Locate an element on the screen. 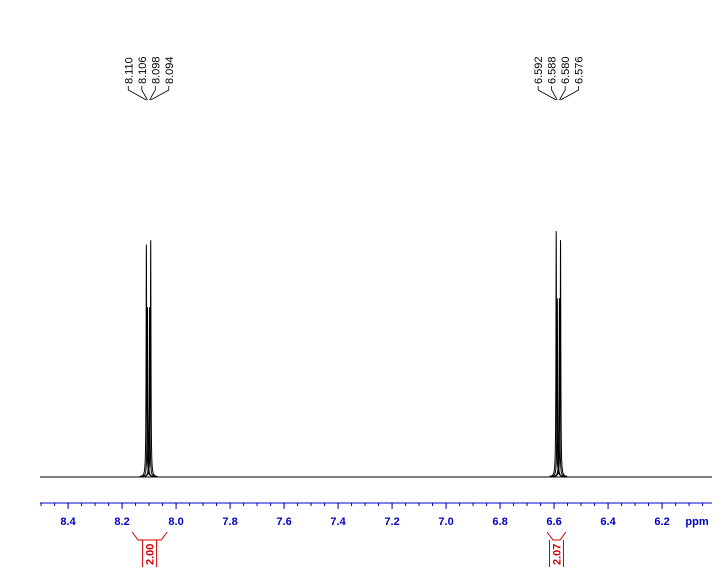  peak-label: 8.098 is located at coordinates (156, 70).